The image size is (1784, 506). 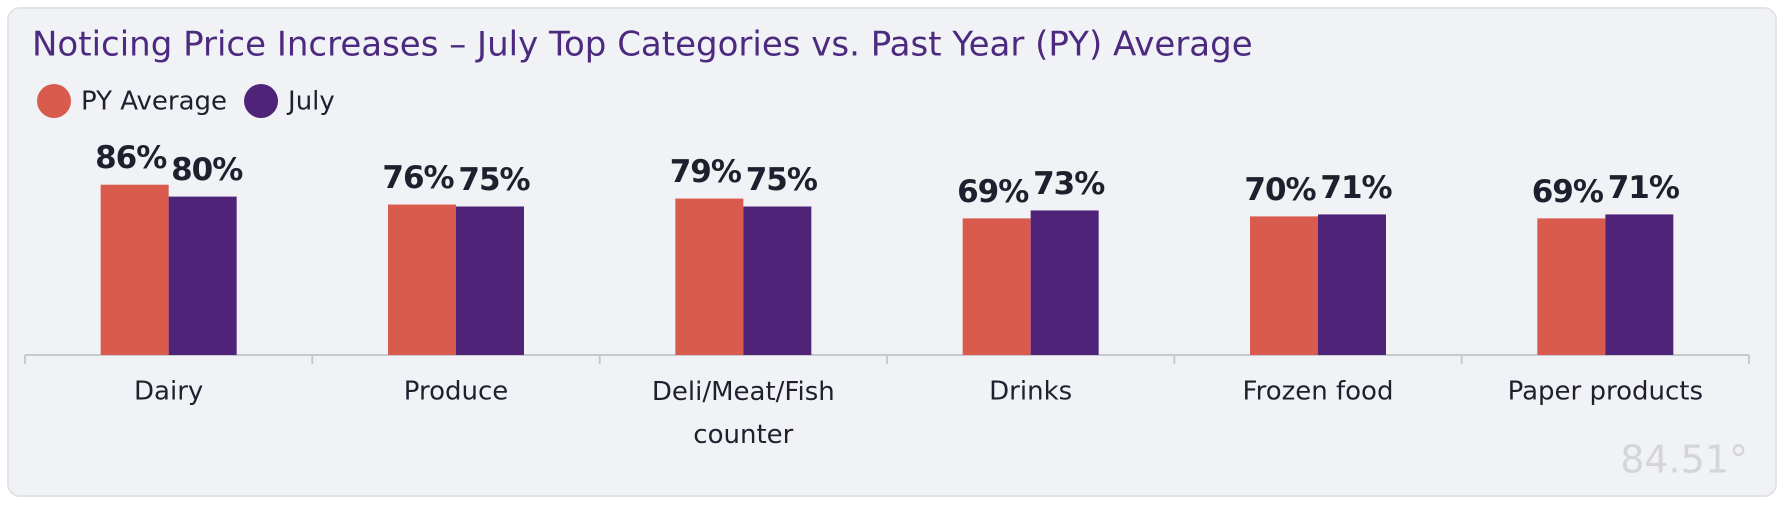 I want to click on x-tick-label-line: Deli/Meat/Fish, so click(x=743, y=392).